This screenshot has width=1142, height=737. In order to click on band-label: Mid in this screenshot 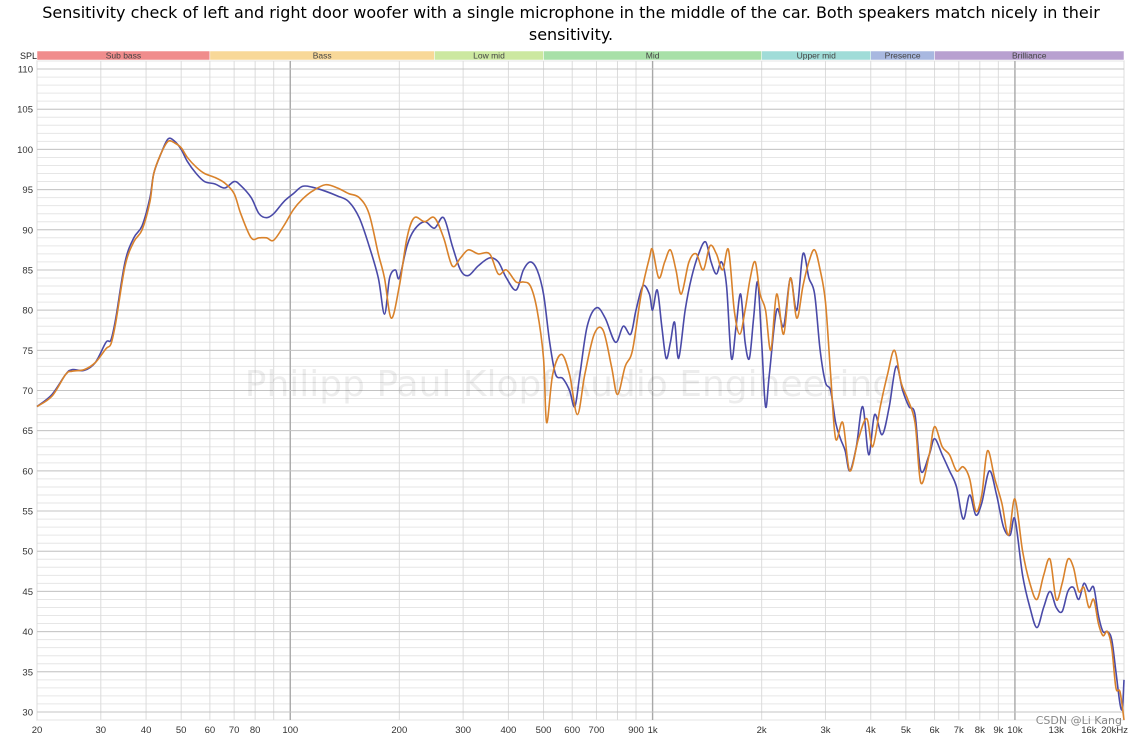, I will do `click(653, 56)`.